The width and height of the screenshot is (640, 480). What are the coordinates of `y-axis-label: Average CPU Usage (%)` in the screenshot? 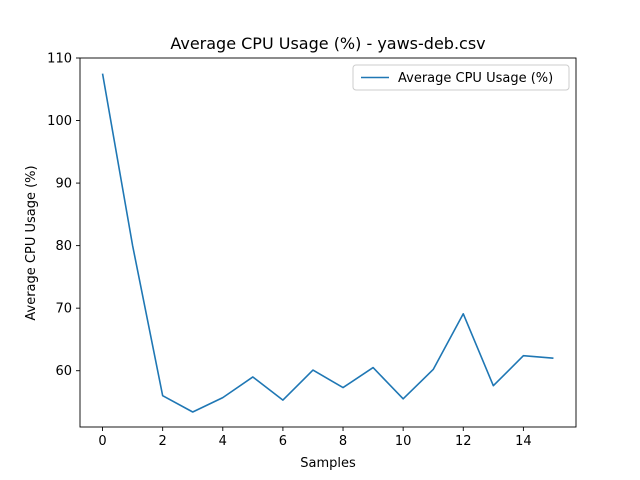 It's located at (31, 242).